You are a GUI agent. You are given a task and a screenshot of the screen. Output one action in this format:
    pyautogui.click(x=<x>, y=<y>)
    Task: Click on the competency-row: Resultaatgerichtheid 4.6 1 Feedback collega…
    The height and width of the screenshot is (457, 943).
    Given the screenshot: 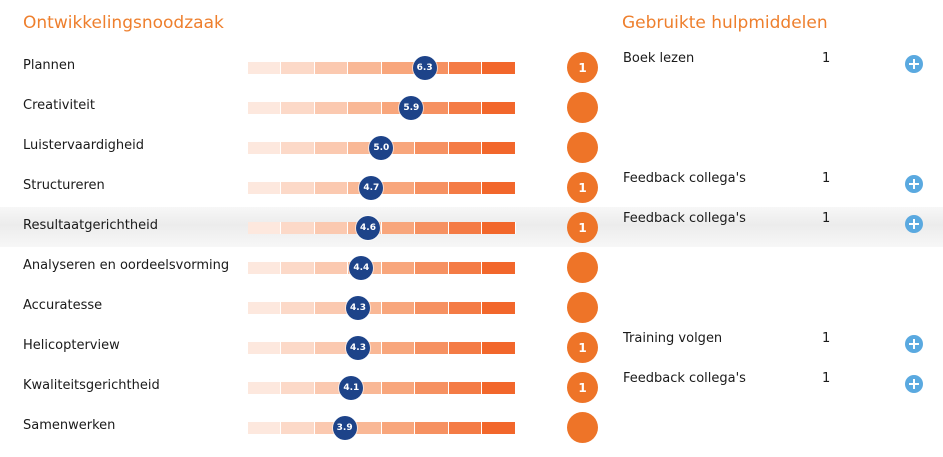 What is the action you would take?
    pyautogui.click(x=471, y=227)
    